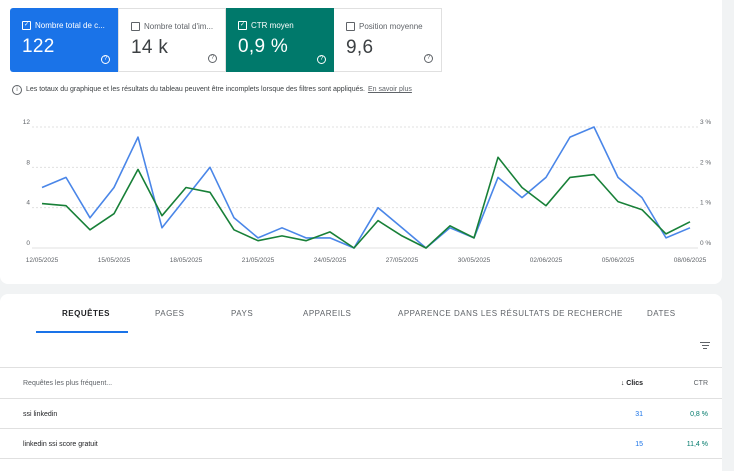  Describe the element at coordinates (330, 260) in the screenshot. I see `x-axis-tick-label: 24/05/2025` at that location.